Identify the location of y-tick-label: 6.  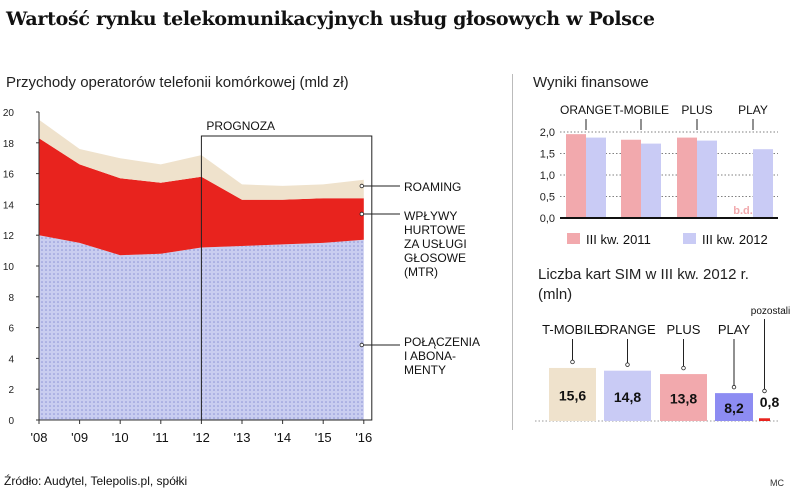
(11, 329).